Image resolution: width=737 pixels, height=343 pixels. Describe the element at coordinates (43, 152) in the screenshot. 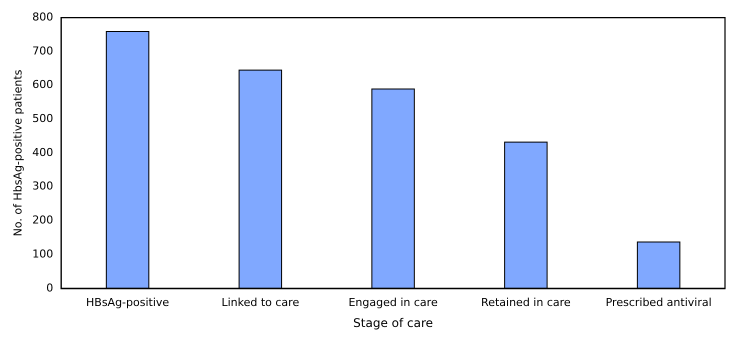

I see `y-tick-label: 400` at that location.